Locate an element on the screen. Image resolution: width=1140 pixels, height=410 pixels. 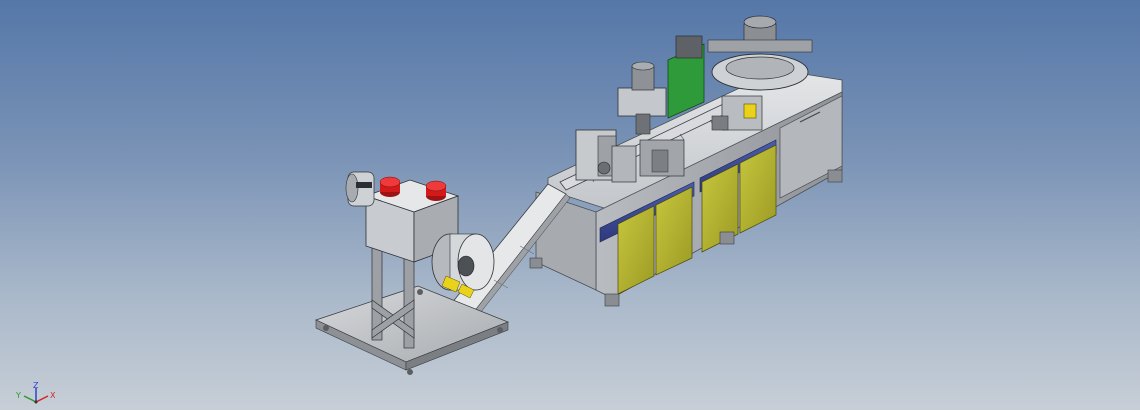
top-mechanisms is located at coordinates (686, 103).